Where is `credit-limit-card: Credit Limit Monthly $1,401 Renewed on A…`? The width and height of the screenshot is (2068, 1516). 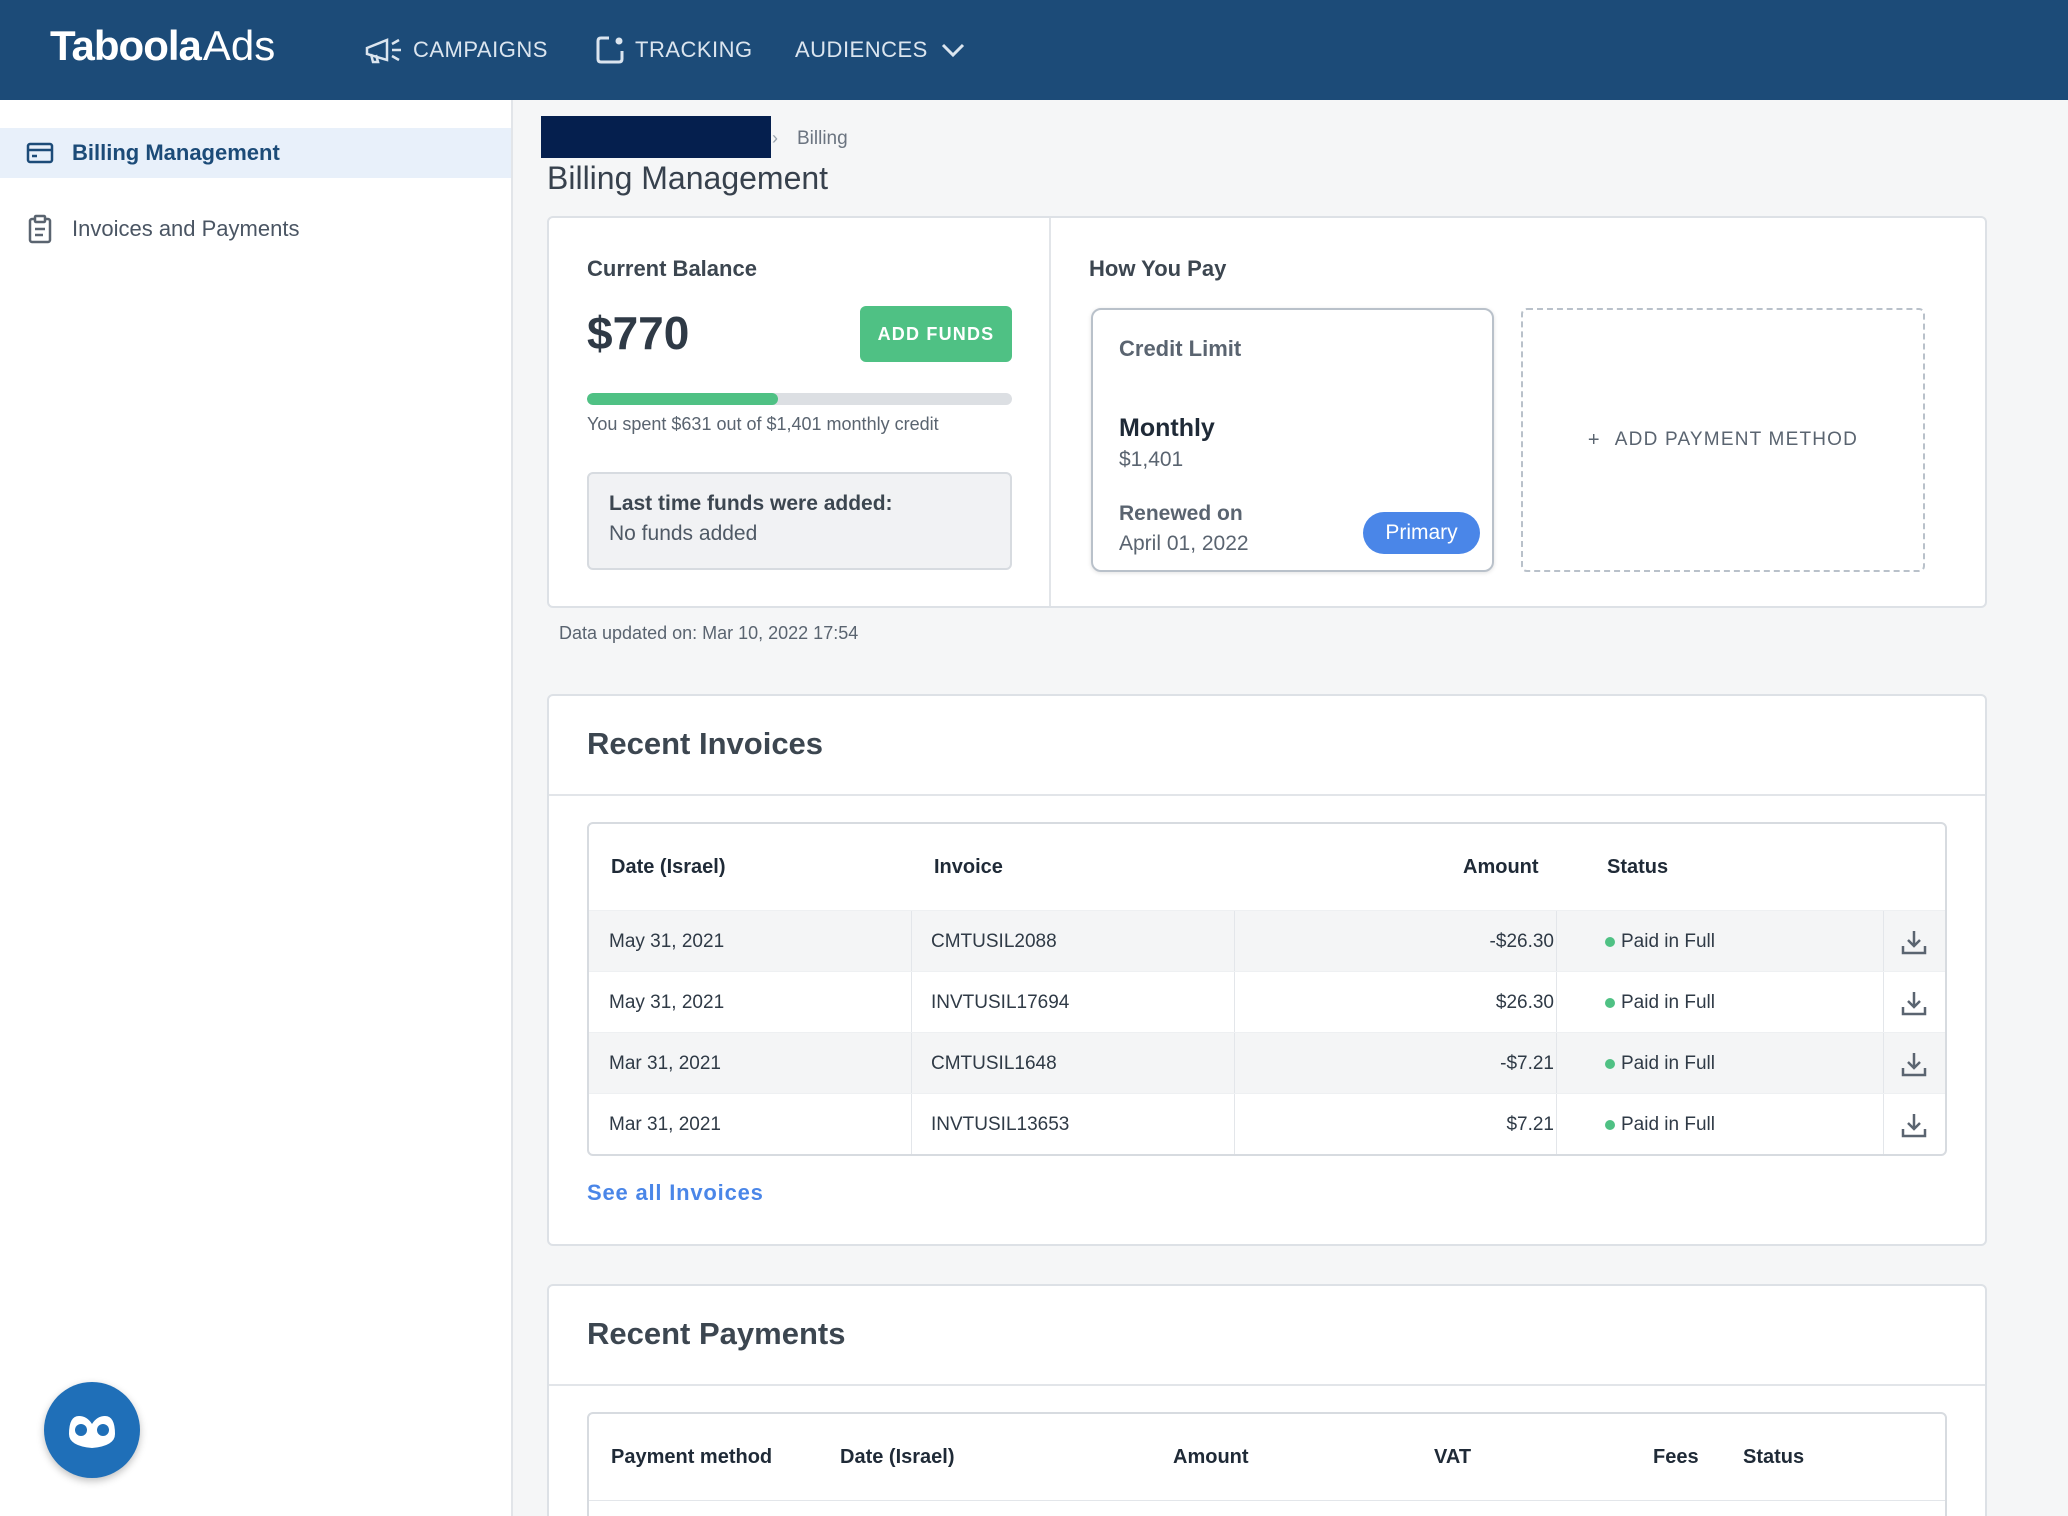 credit-limit-card: Credit Limit Monthly $1,401 Renewed on A… is located at coordinates (1292, 440).